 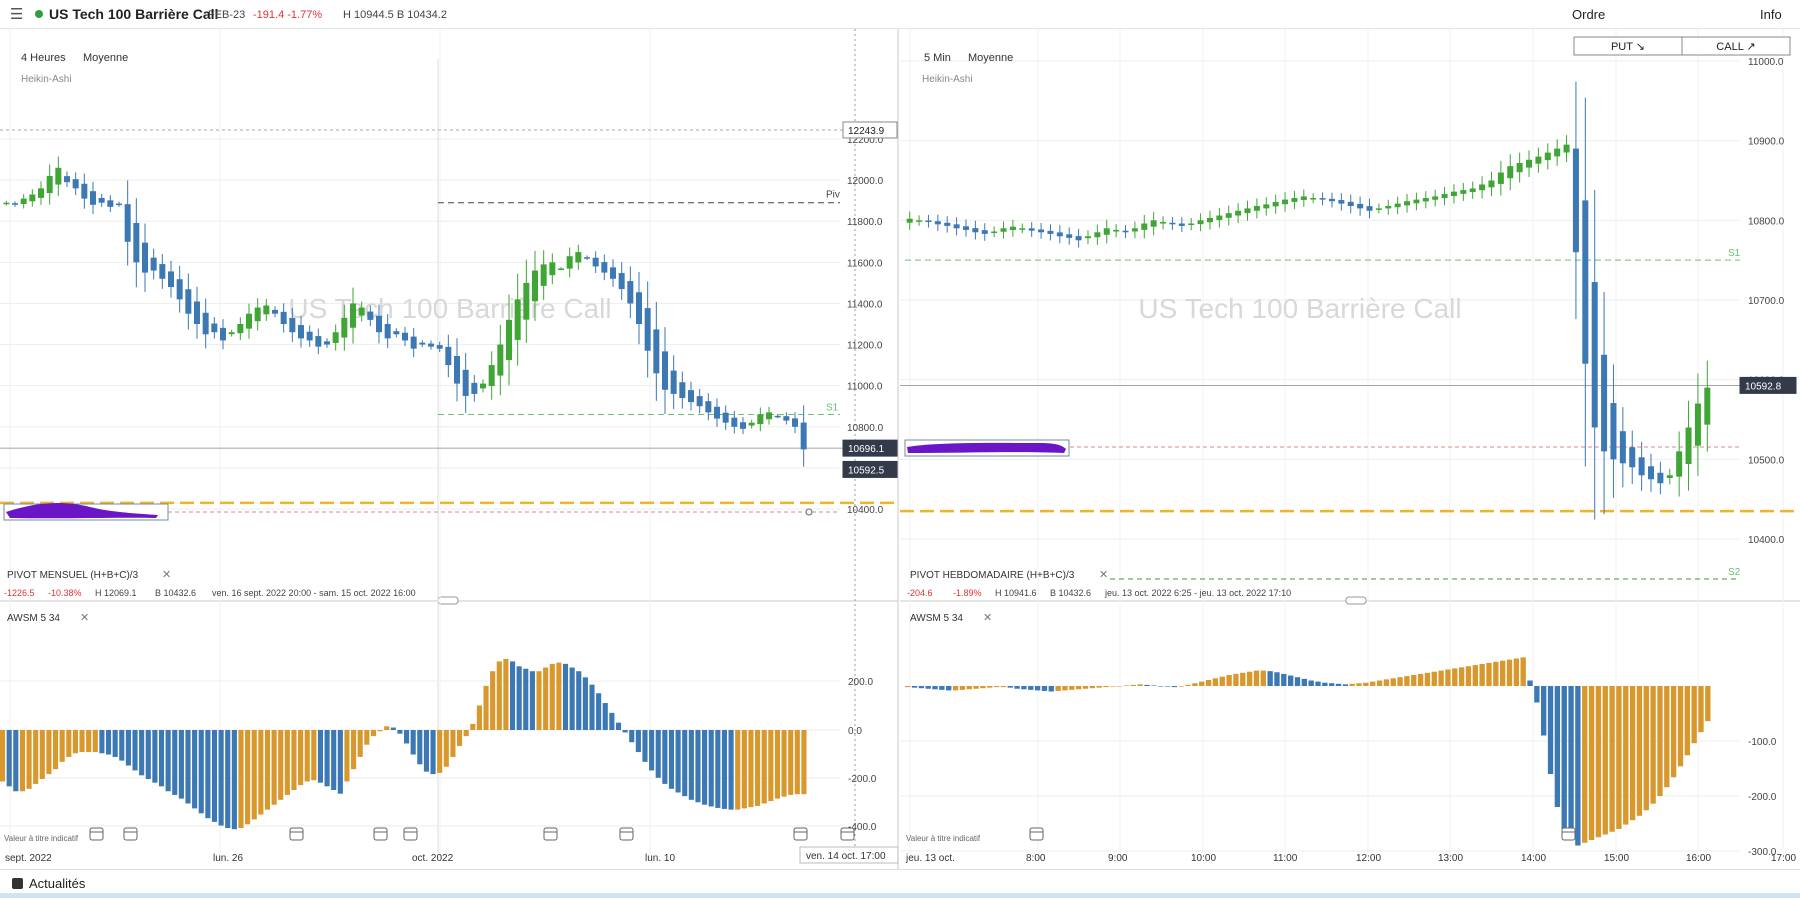 I want to click on instrument-change: -191.4 -1.77%, so click(x=288, y=15).